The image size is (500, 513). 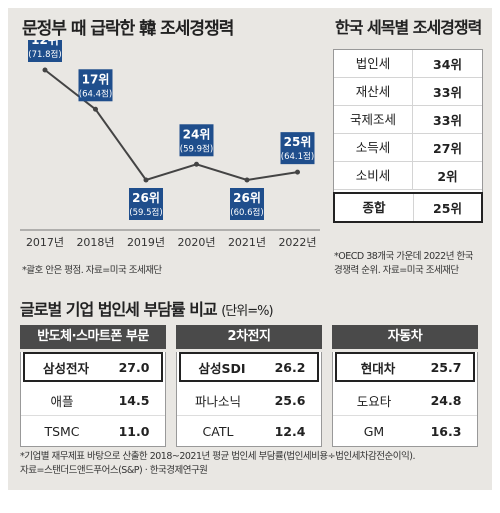 I want to click on tax-category: 종합, so click(x=374, y=207).